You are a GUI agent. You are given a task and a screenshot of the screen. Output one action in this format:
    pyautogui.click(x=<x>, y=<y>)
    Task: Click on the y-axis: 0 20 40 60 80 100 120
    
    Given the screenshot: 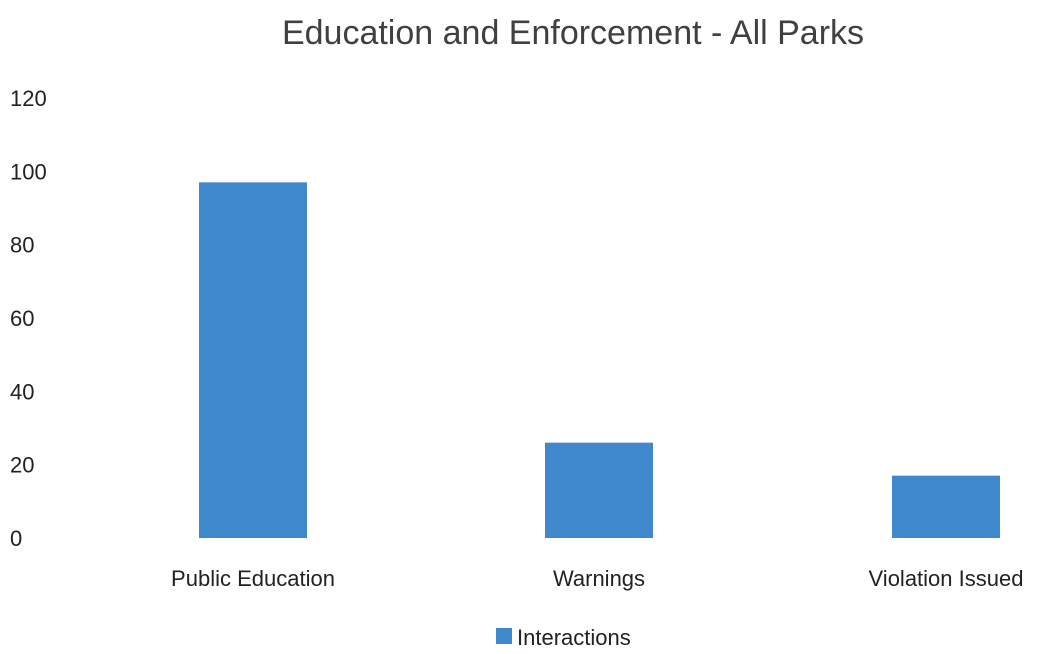 What is the action you would take?
    pyautogui.click(x=28, y=318)
    